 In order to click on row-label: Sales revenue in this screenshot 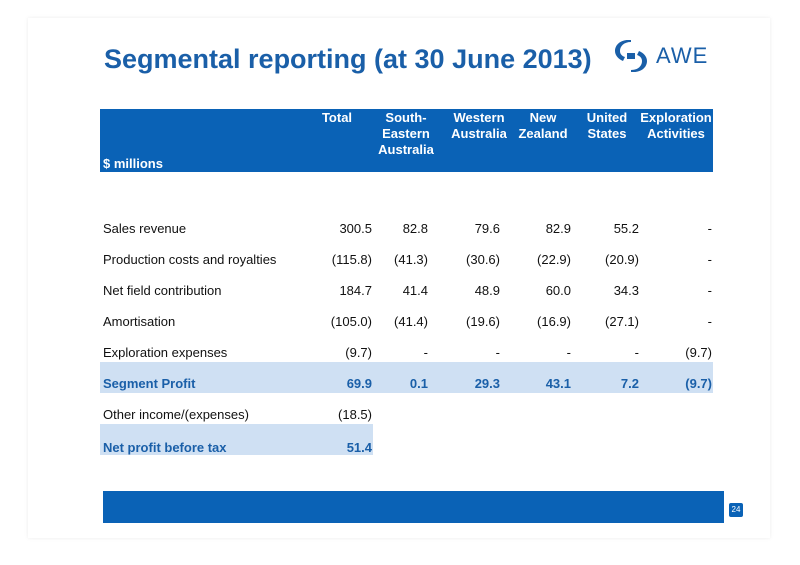, I will do `click(145, 228)`.